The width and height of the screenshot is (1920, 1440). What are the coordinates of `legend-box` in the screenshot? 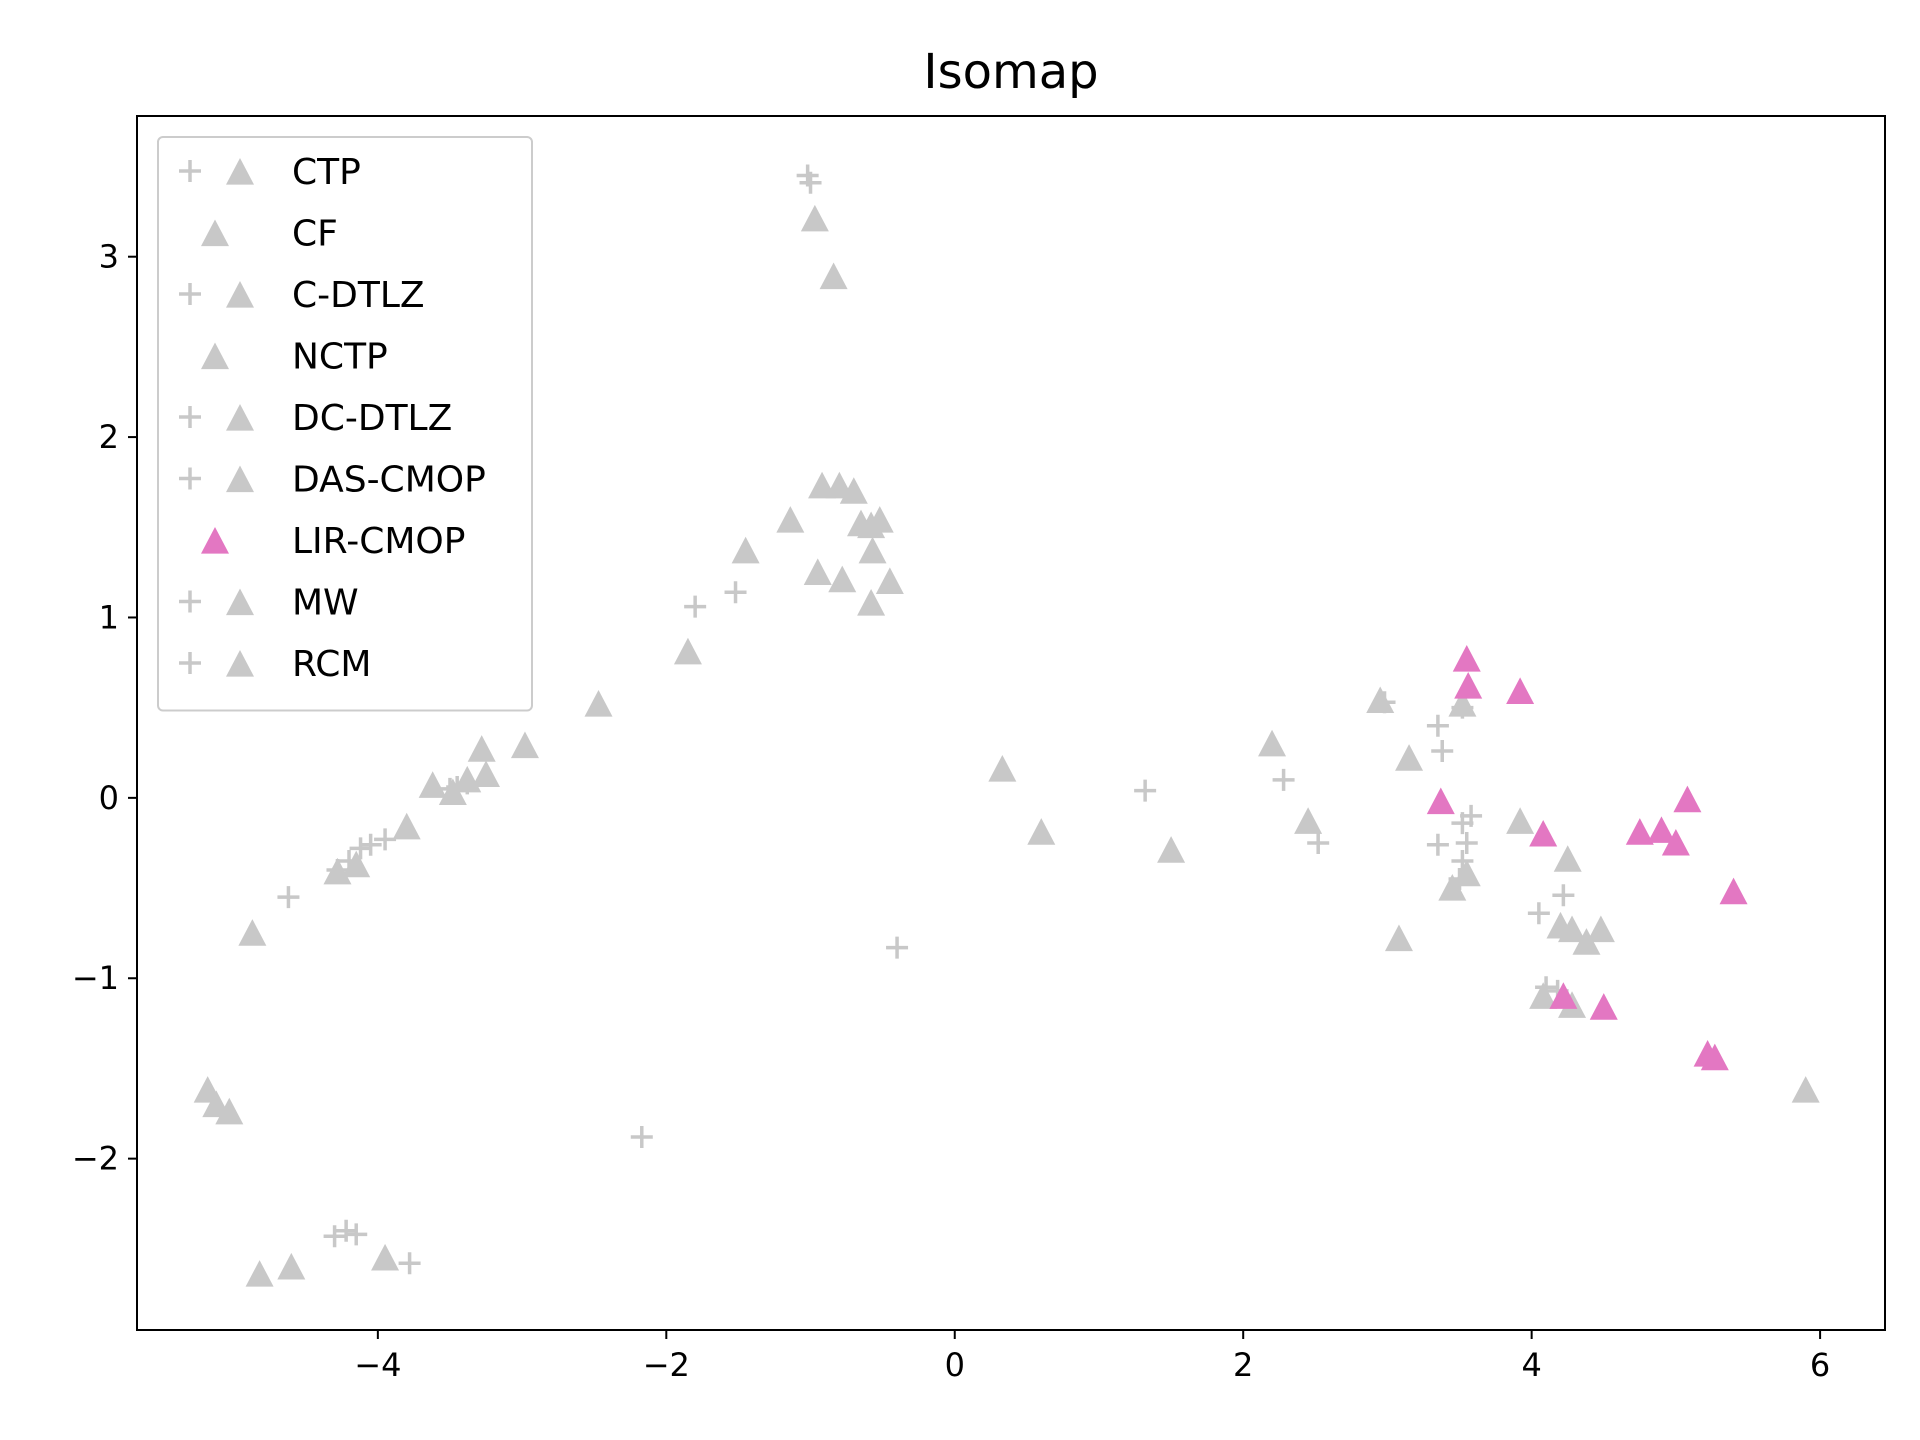 It's located at (345, 424).